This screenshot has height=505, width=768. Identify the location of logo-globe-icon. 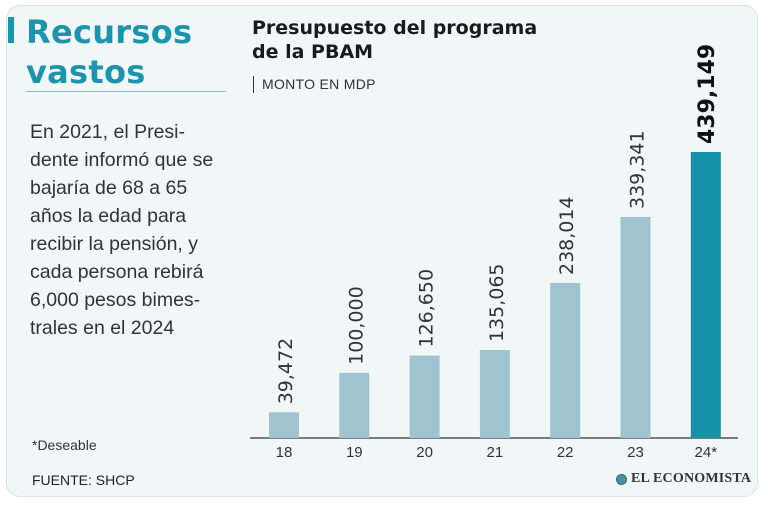
(621, 479).